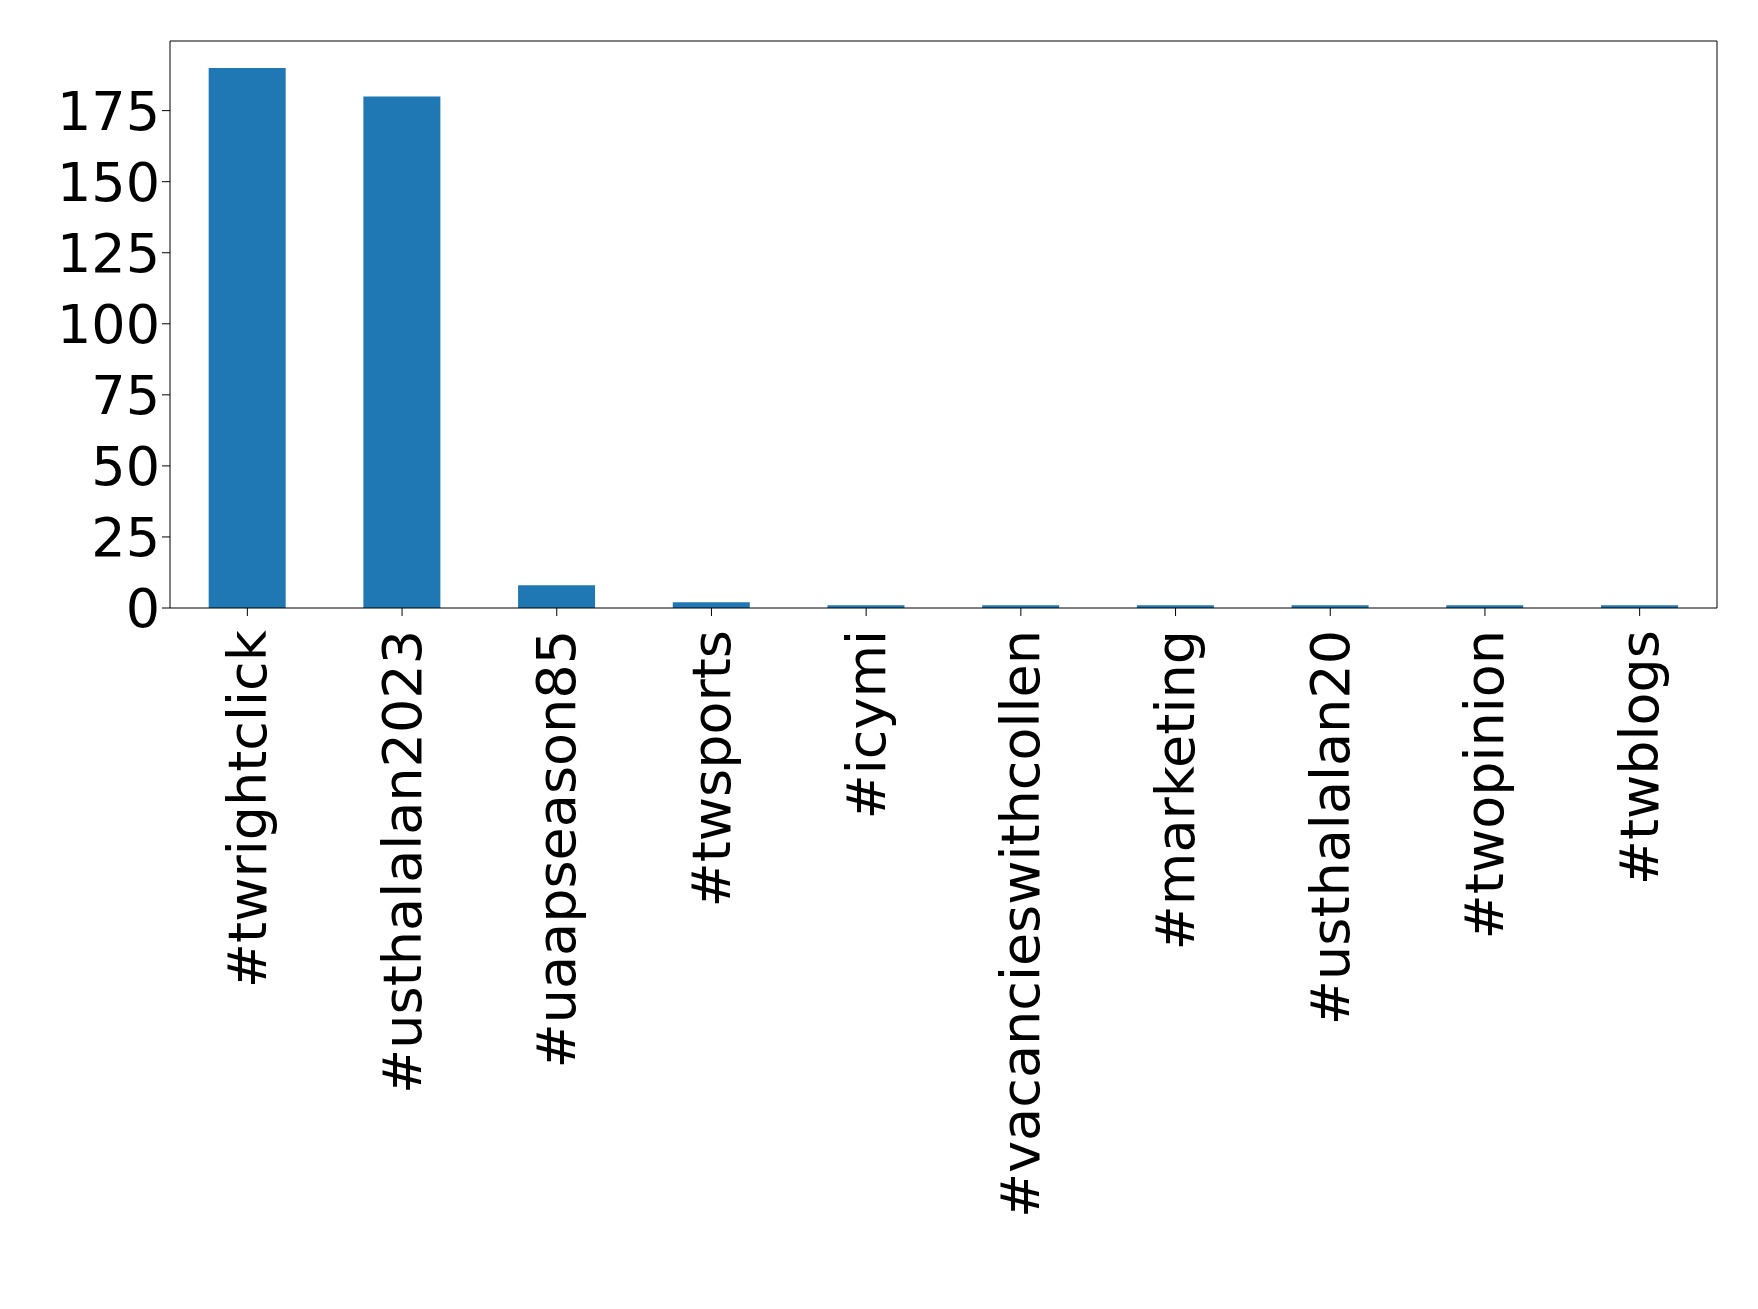 This screenshot has height=1309, width=1758. Describe the element at coordinates (1176, 790) in the screenshot. I see `x-tick-label: #marketing` at that location.